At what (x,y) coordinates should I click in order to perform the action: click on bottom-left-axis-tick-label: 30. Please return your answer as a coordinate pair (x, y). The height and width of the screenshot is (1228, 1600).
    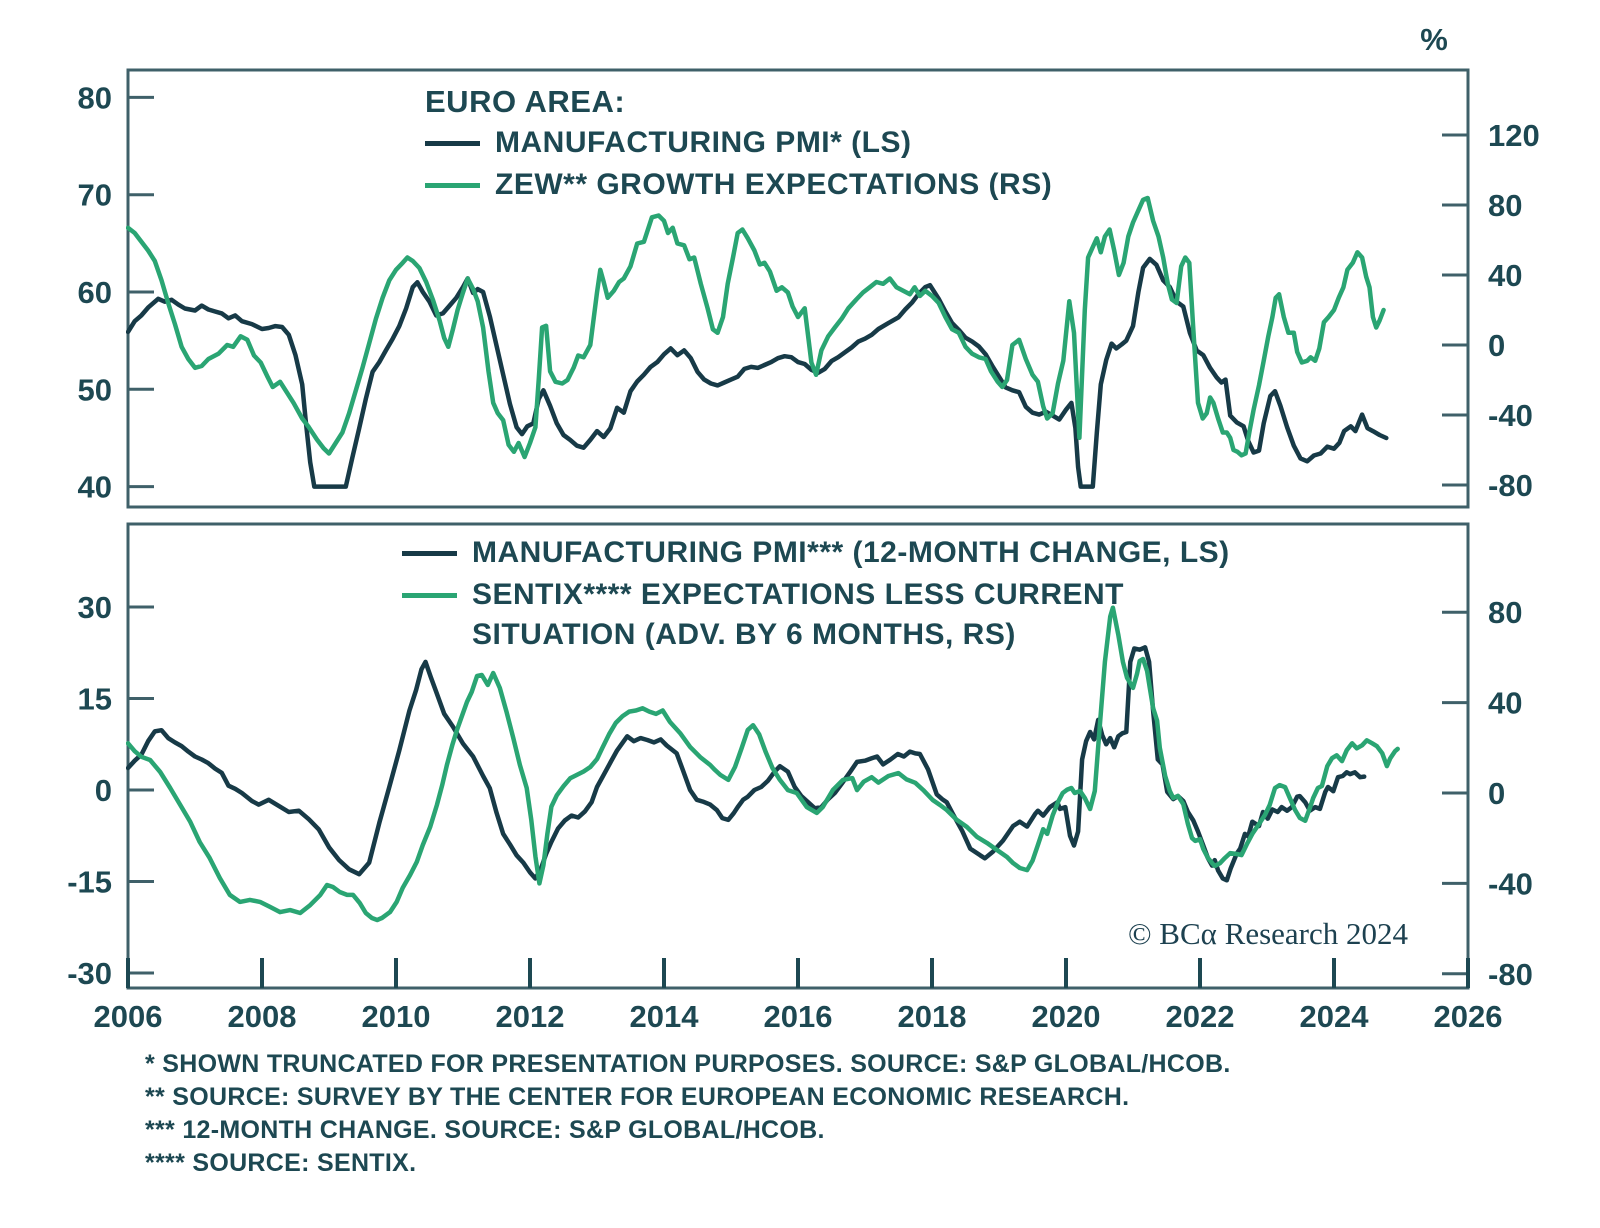
    Looking at the image, I should click on (95, 607).